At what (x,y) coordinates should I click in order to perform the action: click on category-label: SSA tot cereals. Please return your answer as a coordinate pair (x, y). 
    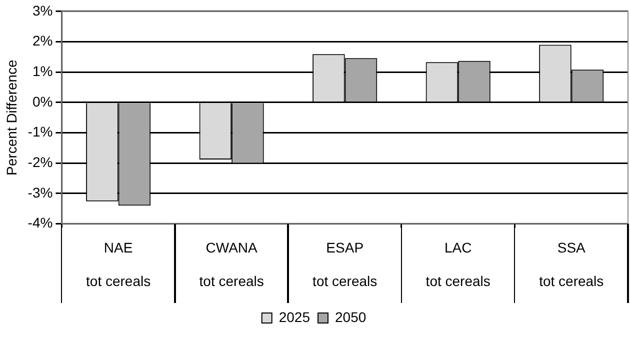
    Looking at the image, I should click on (571, 264).